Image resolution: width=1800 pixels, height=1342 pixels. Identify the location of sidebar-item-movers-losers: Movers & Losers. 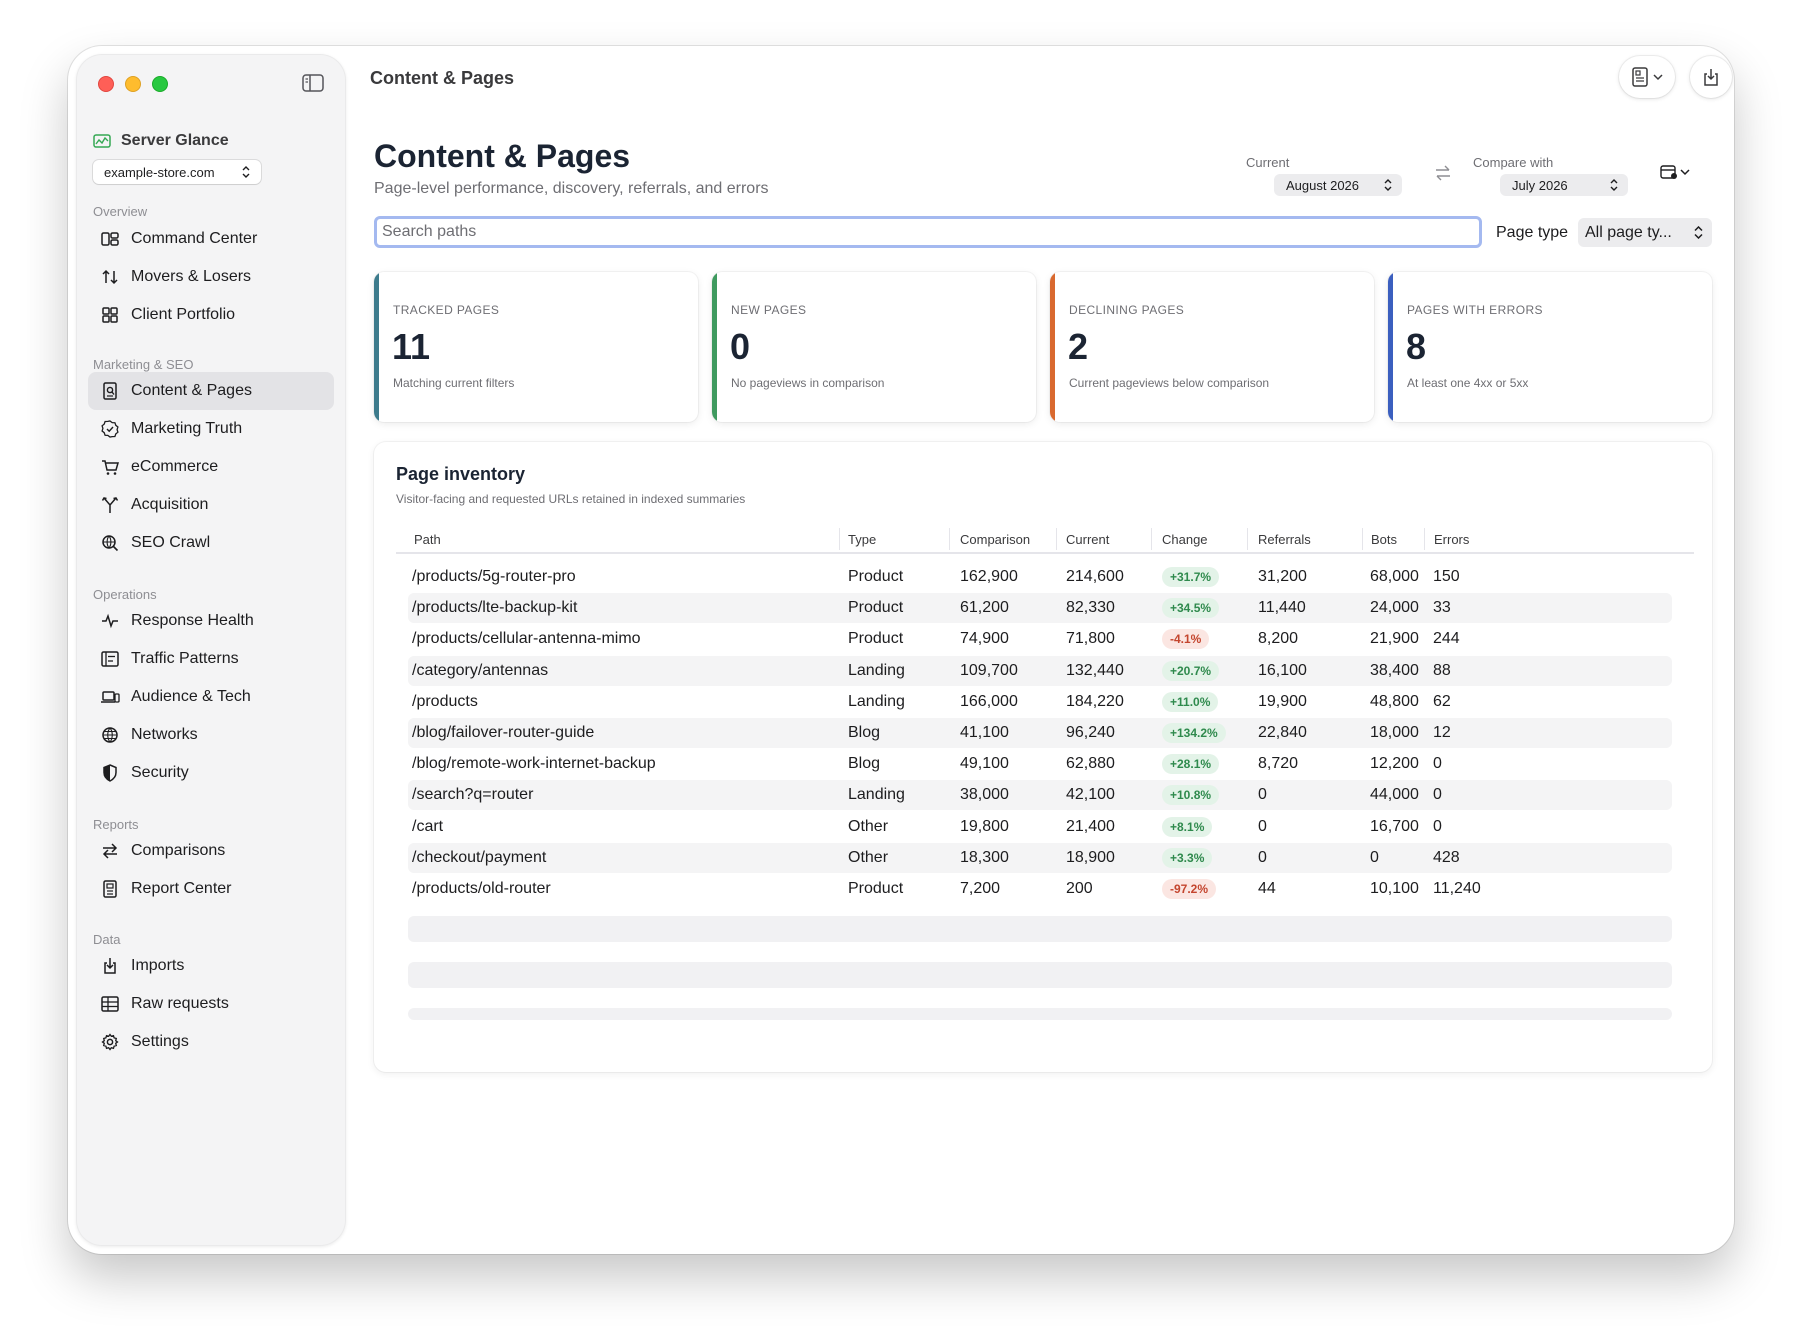
(211, 277).